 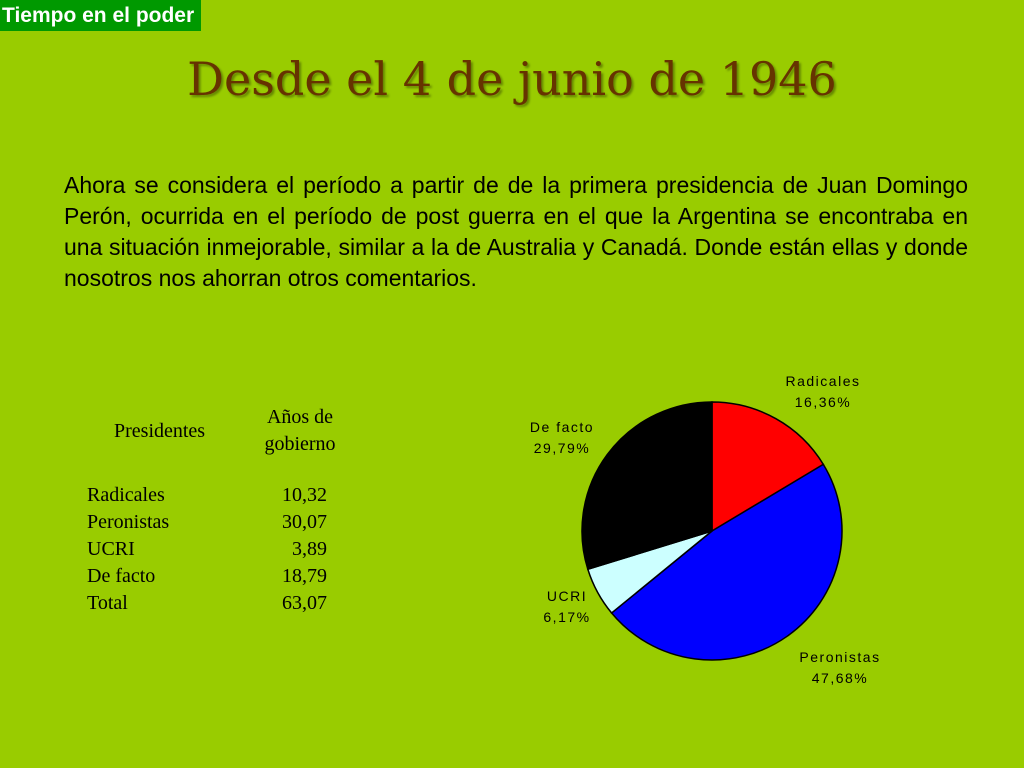 I want to click on pie-slice-de-facto, so click(x=647, y=486).